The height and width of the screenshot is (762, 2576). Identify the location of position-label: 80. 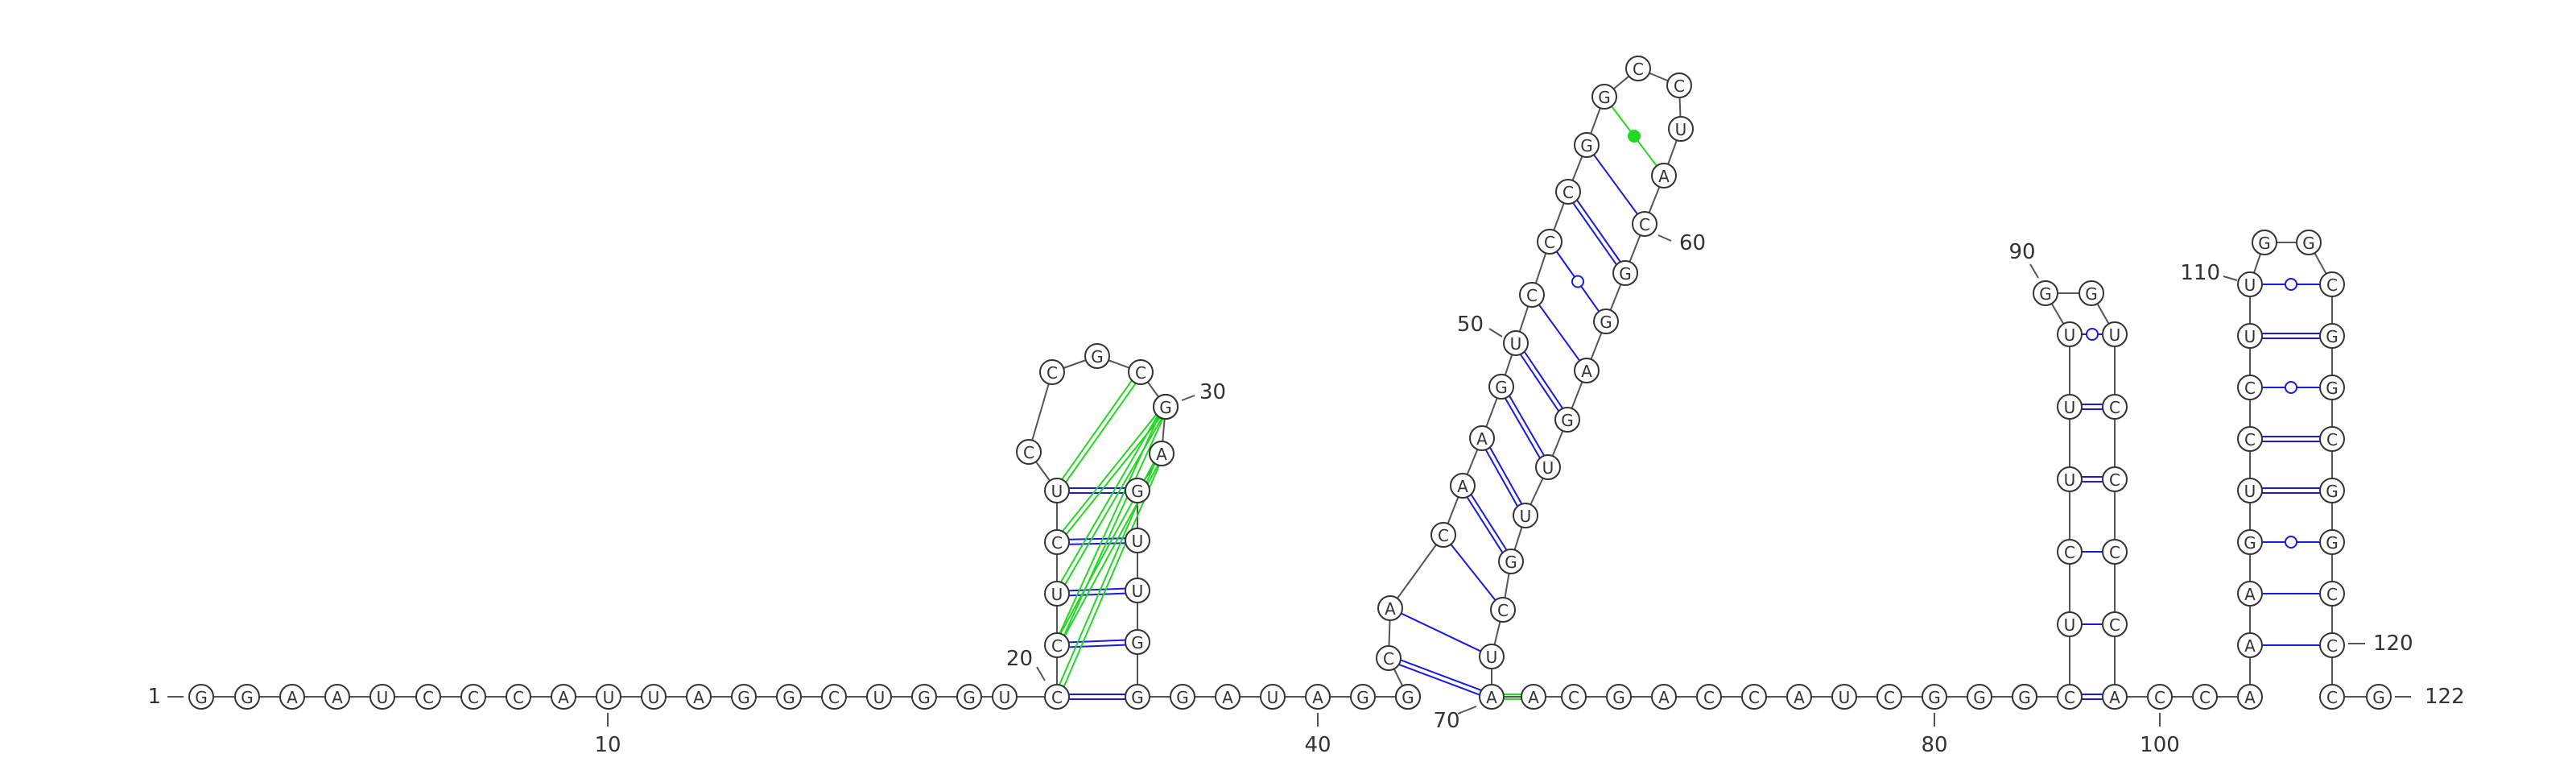
(1934, 735).